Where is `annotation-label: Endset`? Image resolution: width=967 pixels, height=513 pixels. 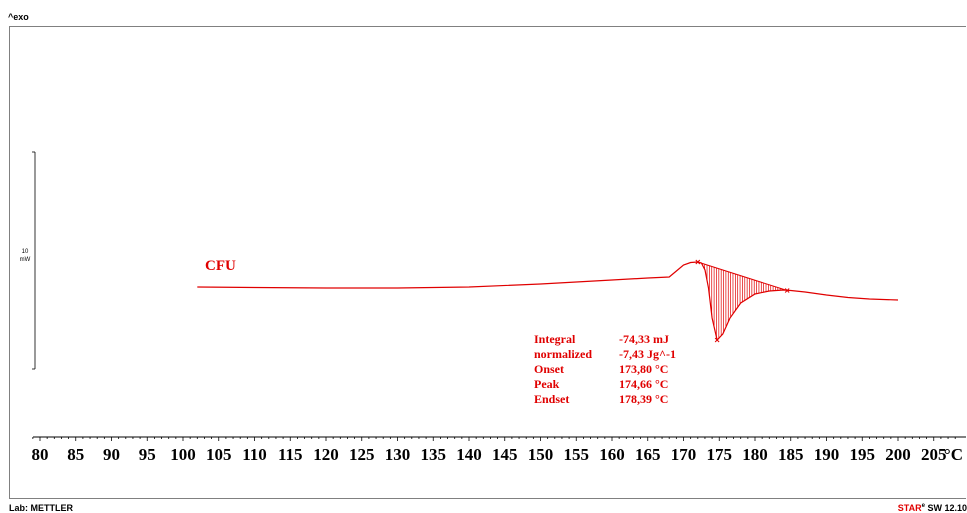
annotation-label: Endset is located at coordinates (551, 399).